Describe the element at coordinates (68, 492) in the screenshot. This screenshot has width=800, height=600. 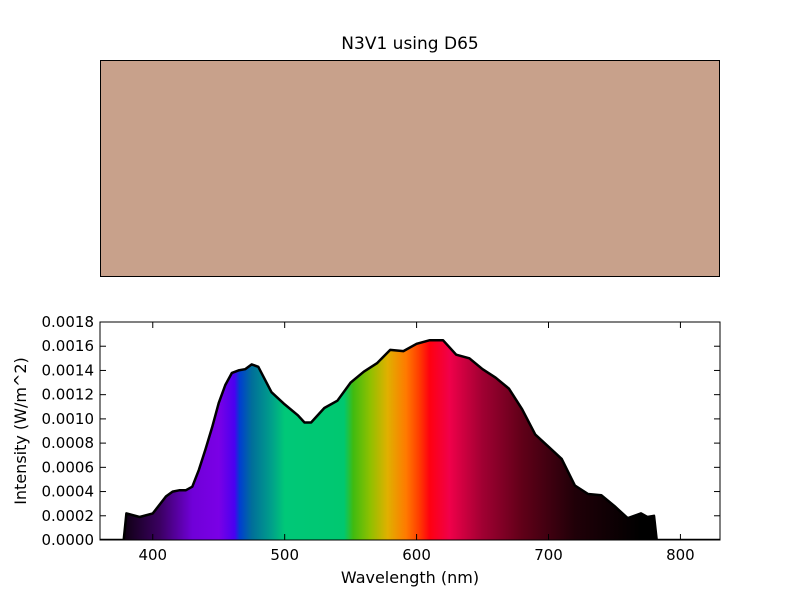
I see `y-tick-label: 0.0004` at that location.